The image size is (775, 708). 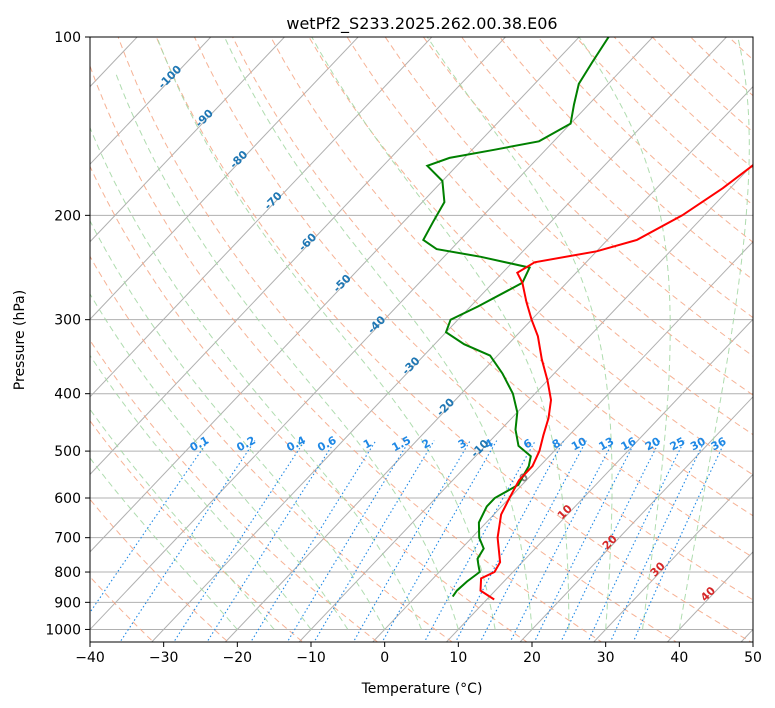 What do you see at coordinates (606, 658) in the screenshot?
I see `x-tick-label: 30` at bounding box center [606, 658].